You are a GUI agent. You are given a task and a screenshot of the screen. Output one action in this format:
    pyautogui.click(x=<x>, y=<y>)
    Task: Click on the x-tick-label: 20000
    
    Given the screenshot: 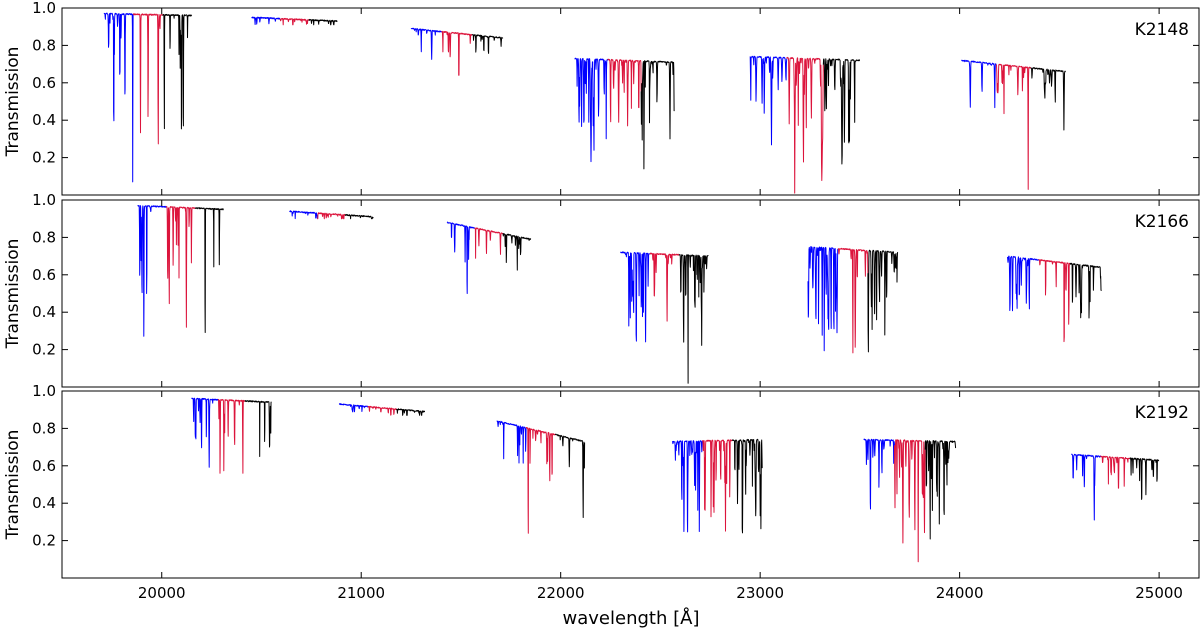 What is the action you would take?
    pyautogui.click(x=162, y=593)
    